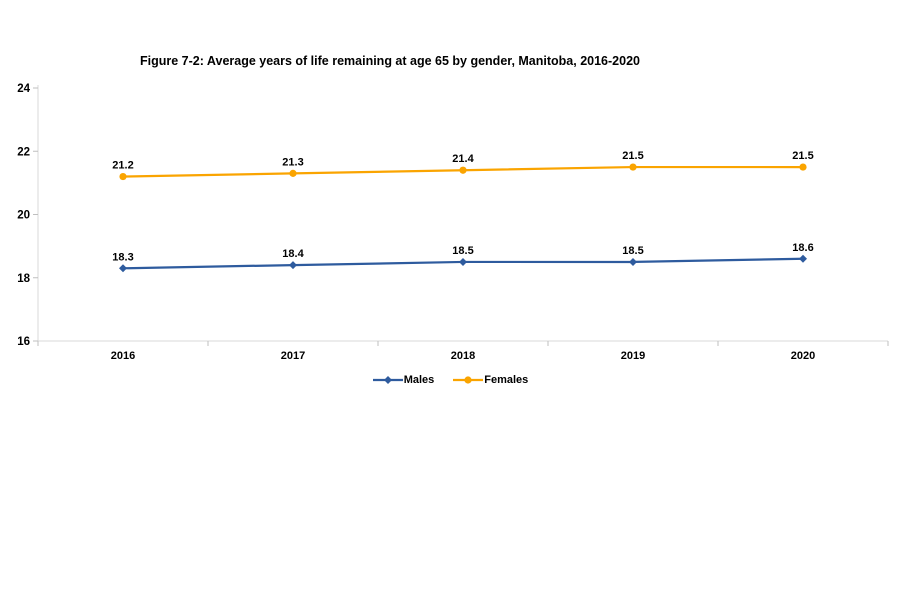  What do you see at coordinates (463, 159) in the screenshot?
I see `data-label-females: 21.4` at bounding box center [463, 159].